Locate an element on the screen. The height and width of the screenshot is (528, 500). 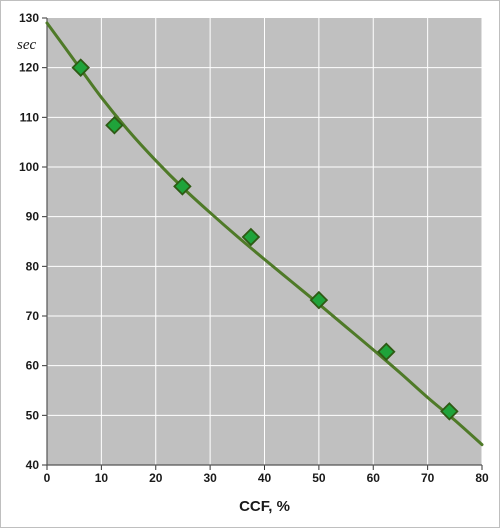
y-tick-label: 110 is located at coordinates (30, 117).